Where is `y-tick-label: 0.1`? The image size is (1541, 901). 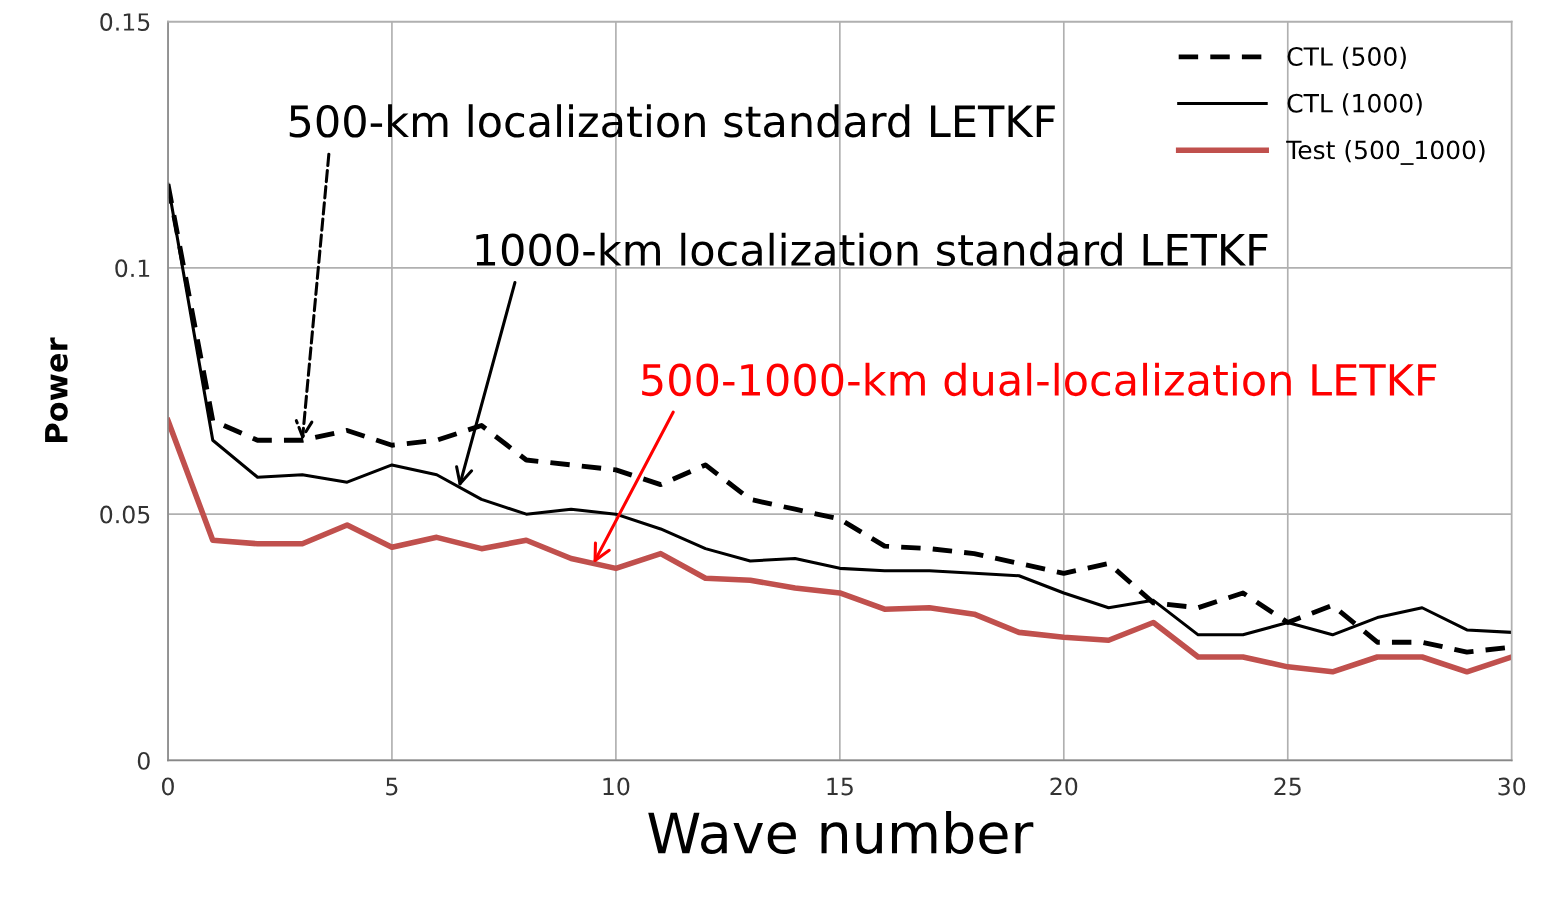
y-tick-label: 0.1 is located at coordinates (132, 268).